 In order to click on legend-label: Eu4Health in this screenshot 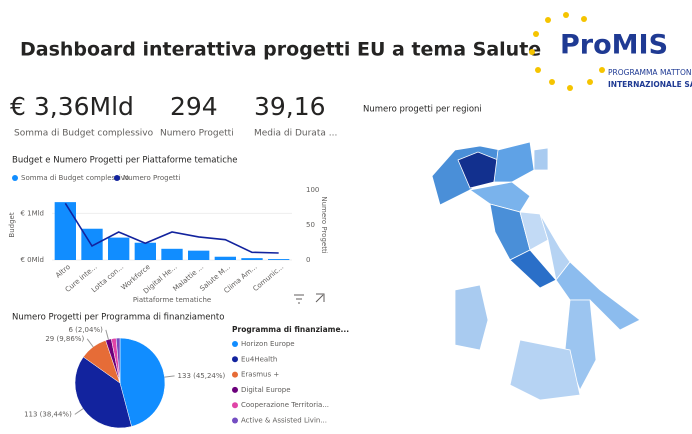, I will do `click(259, 359)`.